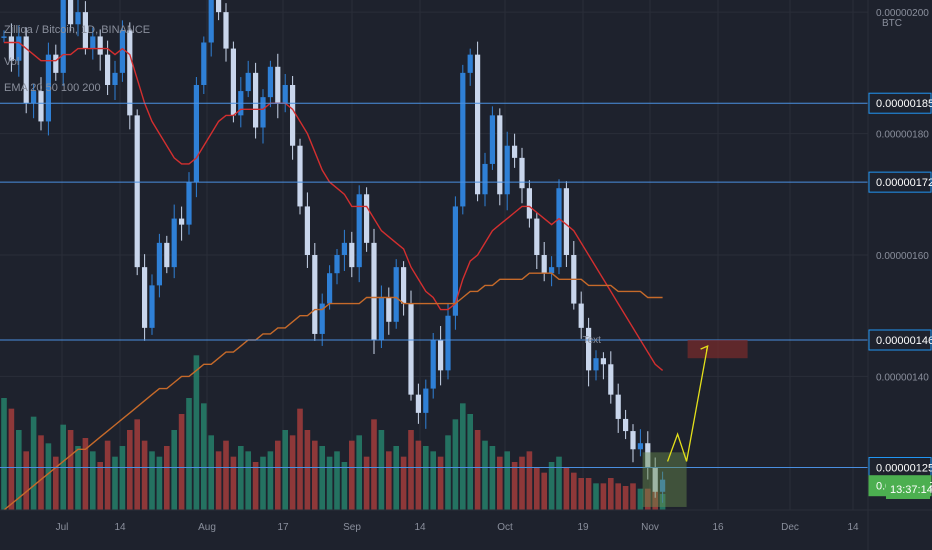  I want to click on price-label-text: 0.00000185, so click(904, 104).